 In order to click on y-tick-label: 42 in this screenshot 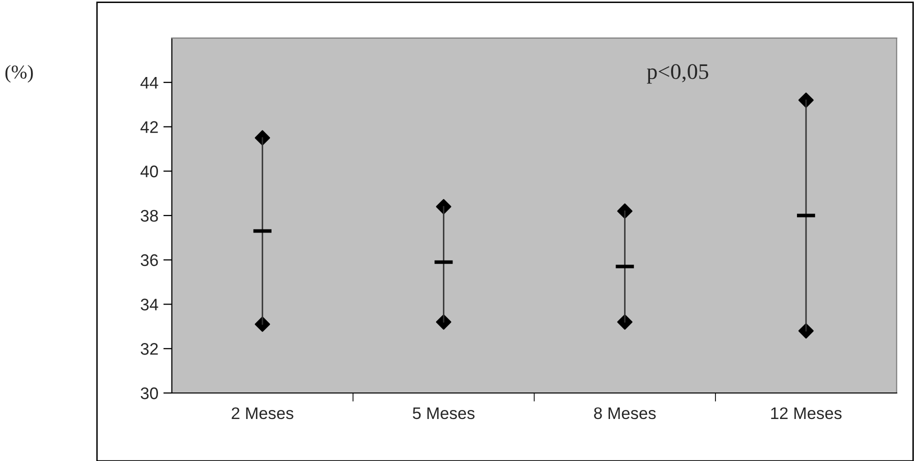, I will do `click(149, 127)`.